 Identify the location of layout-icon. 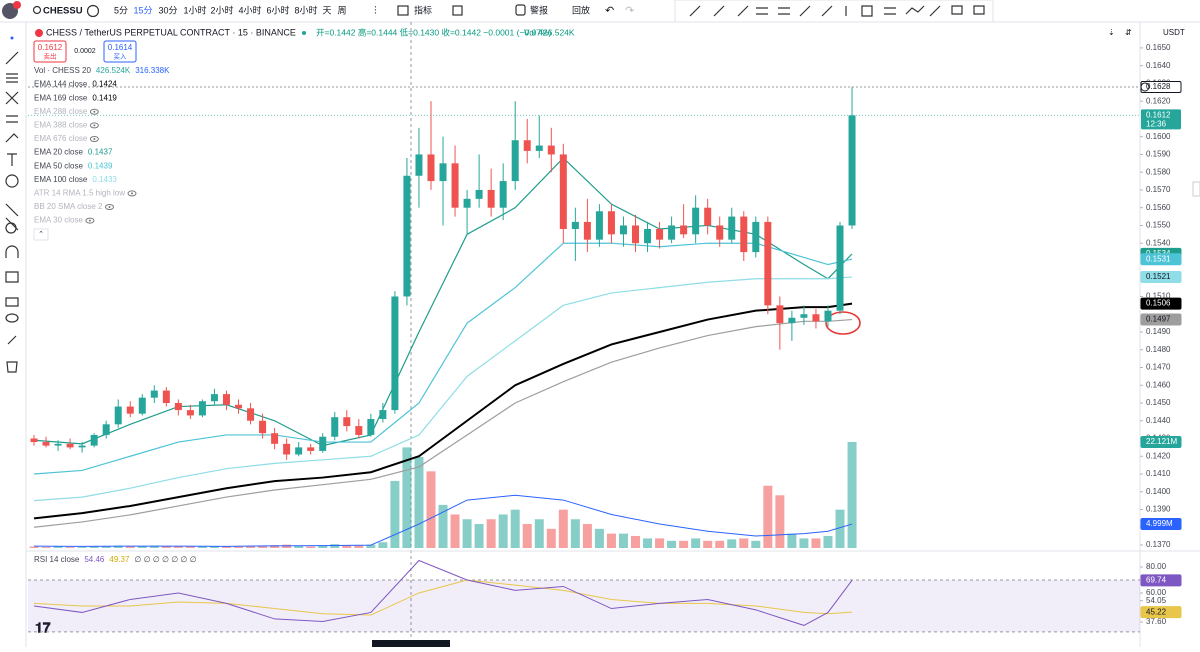
(457, 10).